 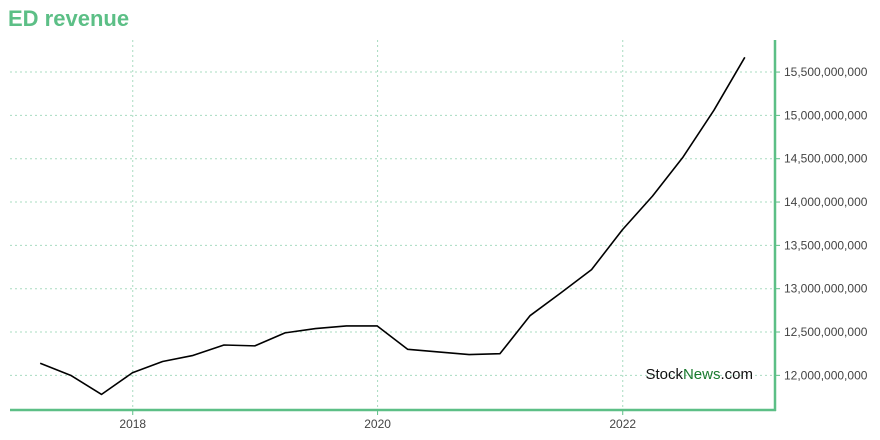 I want to click on chart-title: ED revenue, so click(x=69, y=18).